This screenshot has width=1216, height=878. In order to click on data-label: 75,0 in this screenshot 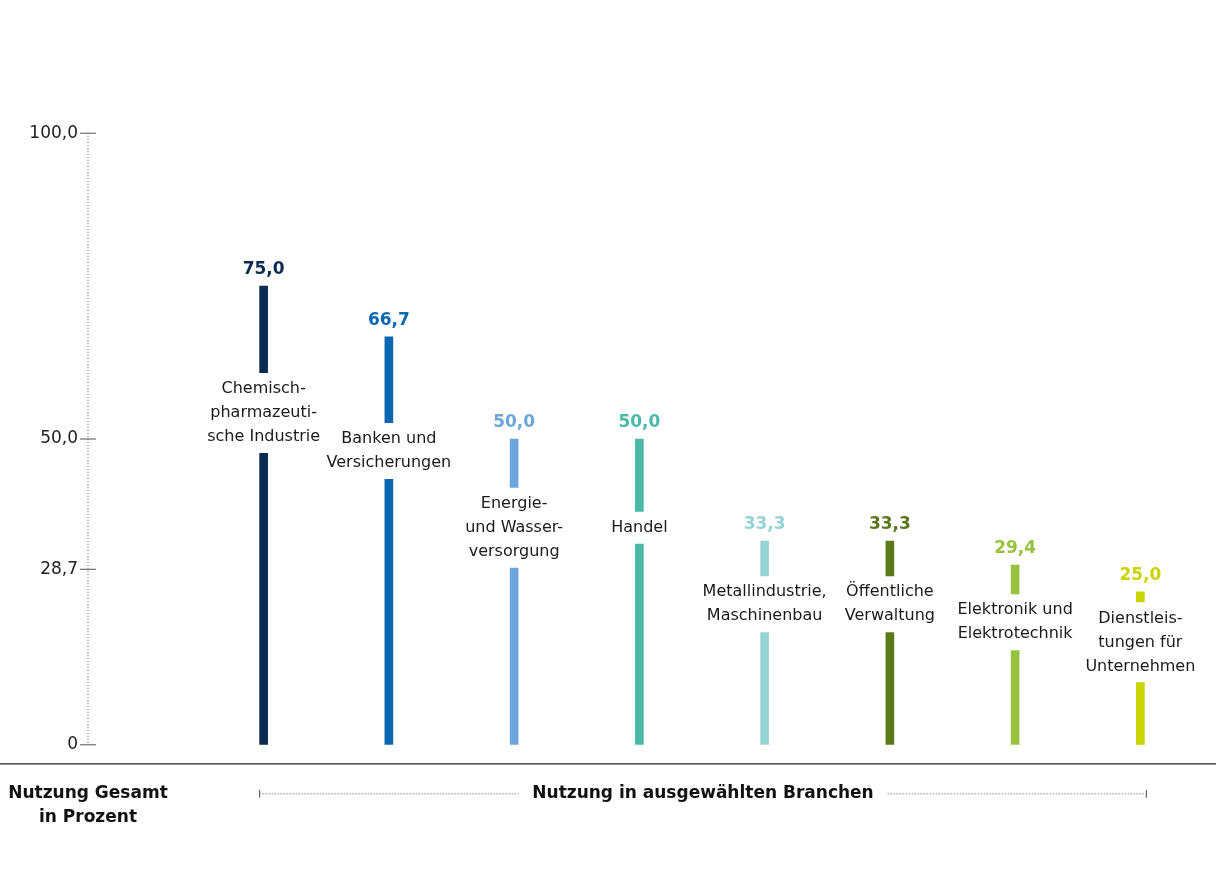, I will do `click(263, 268)`.